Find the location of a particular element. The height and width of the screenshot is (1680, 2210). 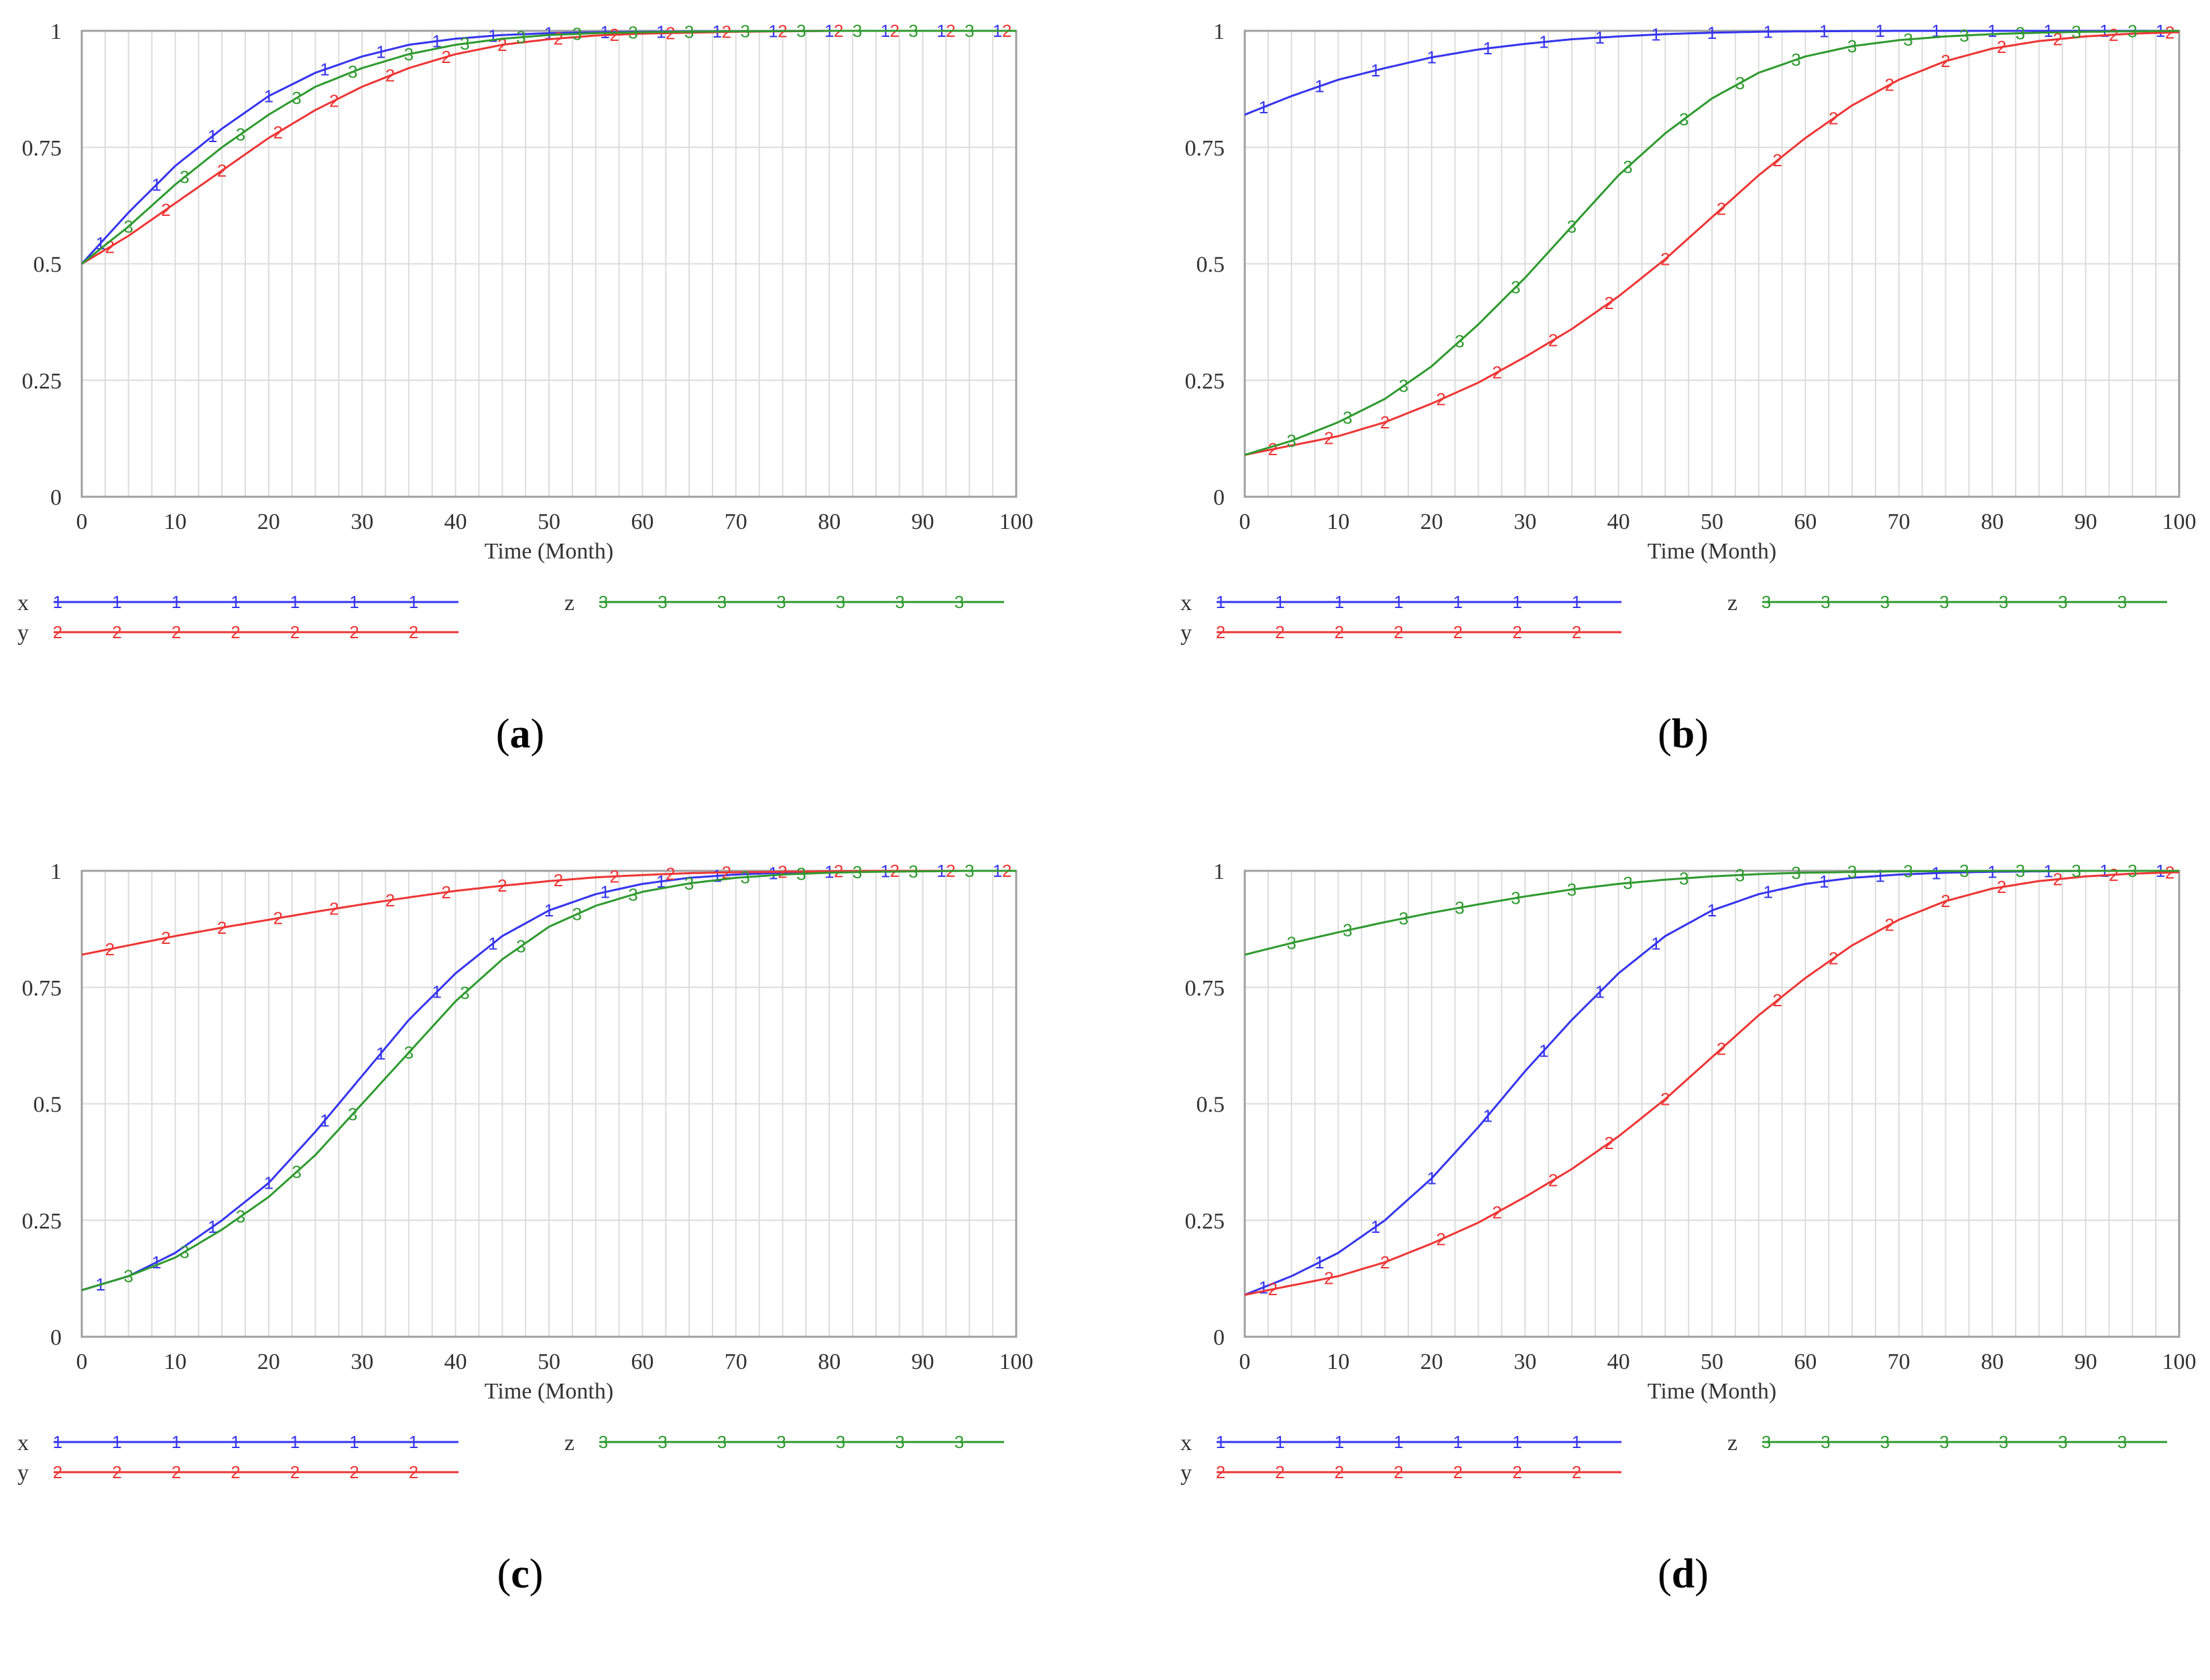

panel-label-a: (a) is located at coordinates (520, 734).